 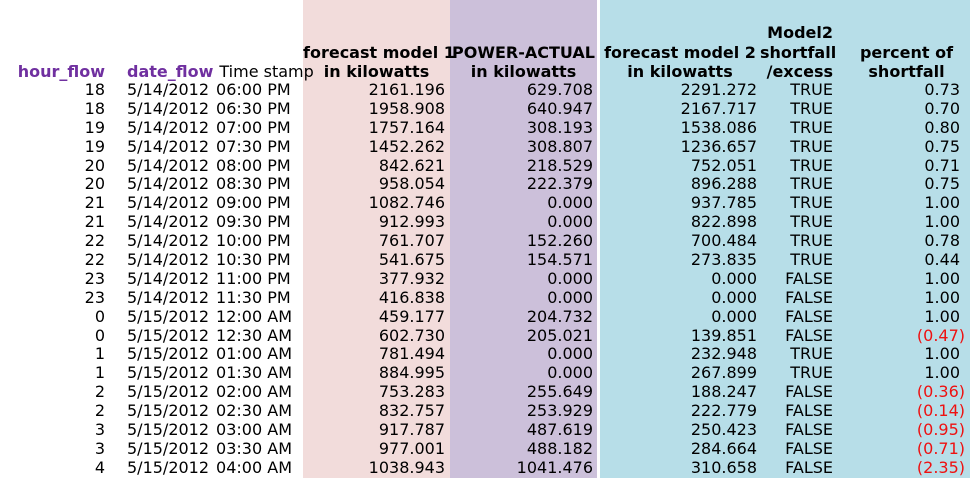 I want to click on cell-hour-flow: 18, so click(x=94, y=108).